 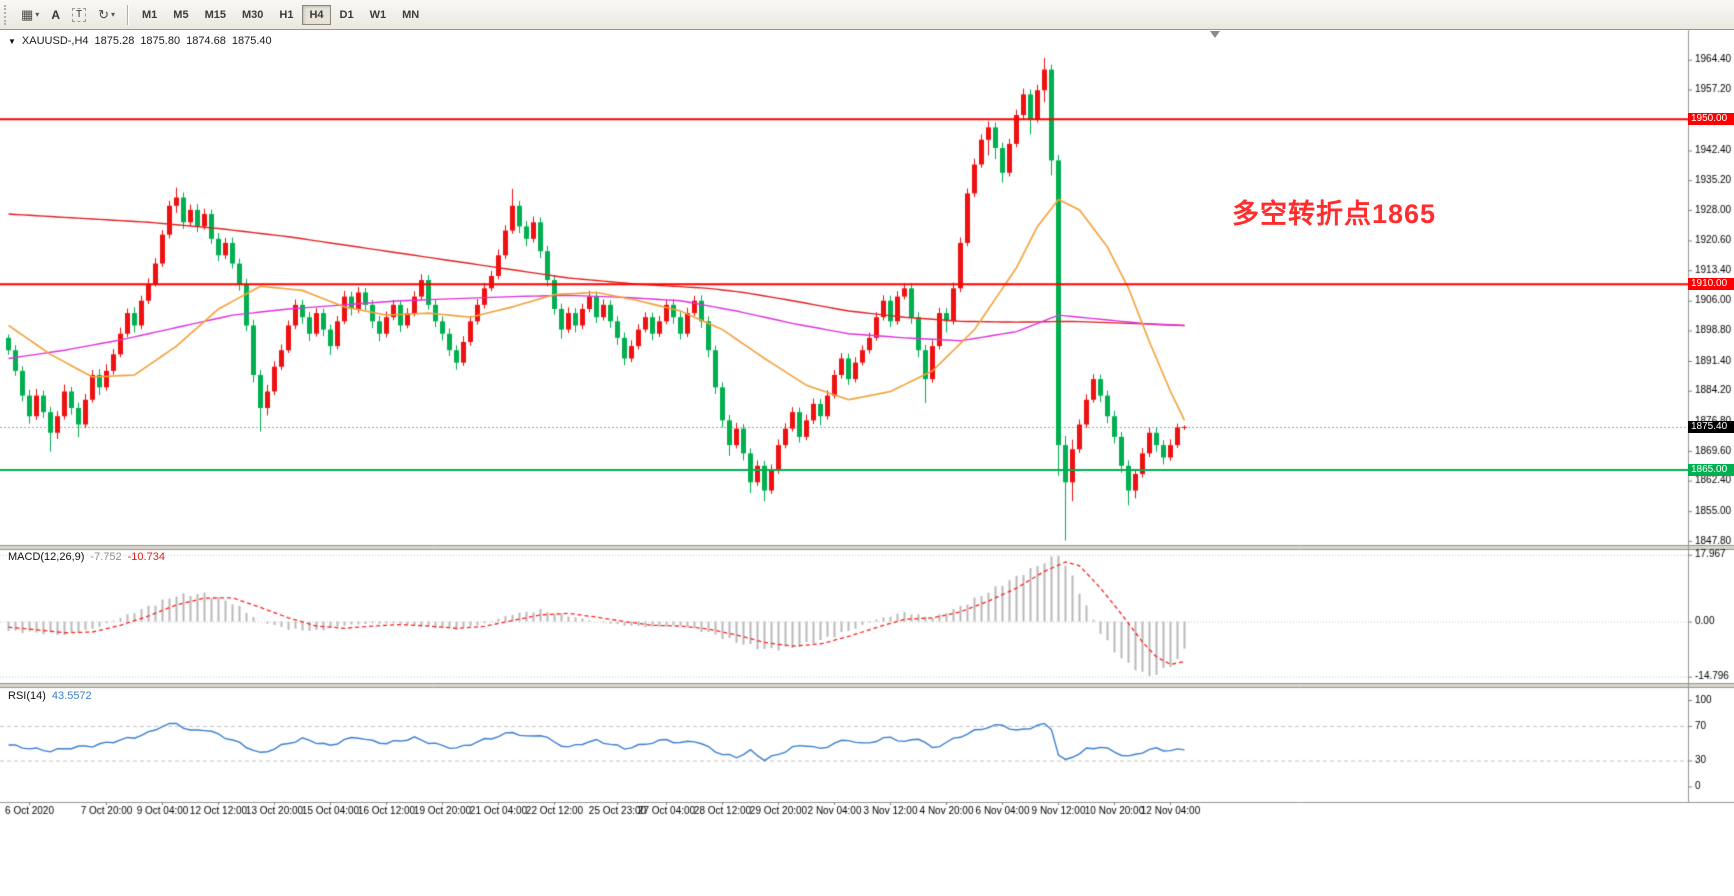 I want to click on toolbar-grip, so click(x=7, y=14).